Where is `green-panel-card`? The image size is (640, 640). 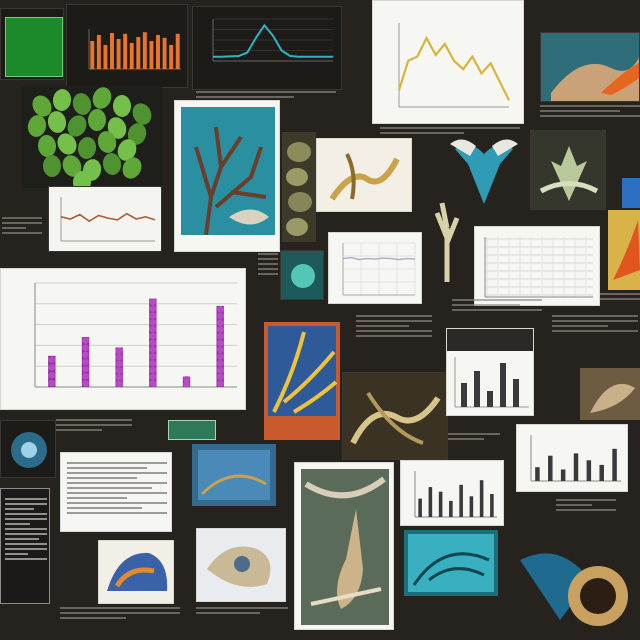 green-panel-card is located at coordinates (32, 44).